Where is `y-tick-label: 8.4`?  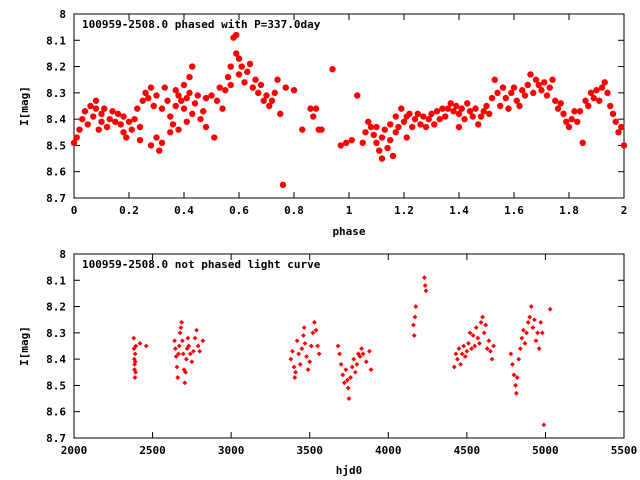 y-tick-label: 8.4 is located at coordinates (56, 359).